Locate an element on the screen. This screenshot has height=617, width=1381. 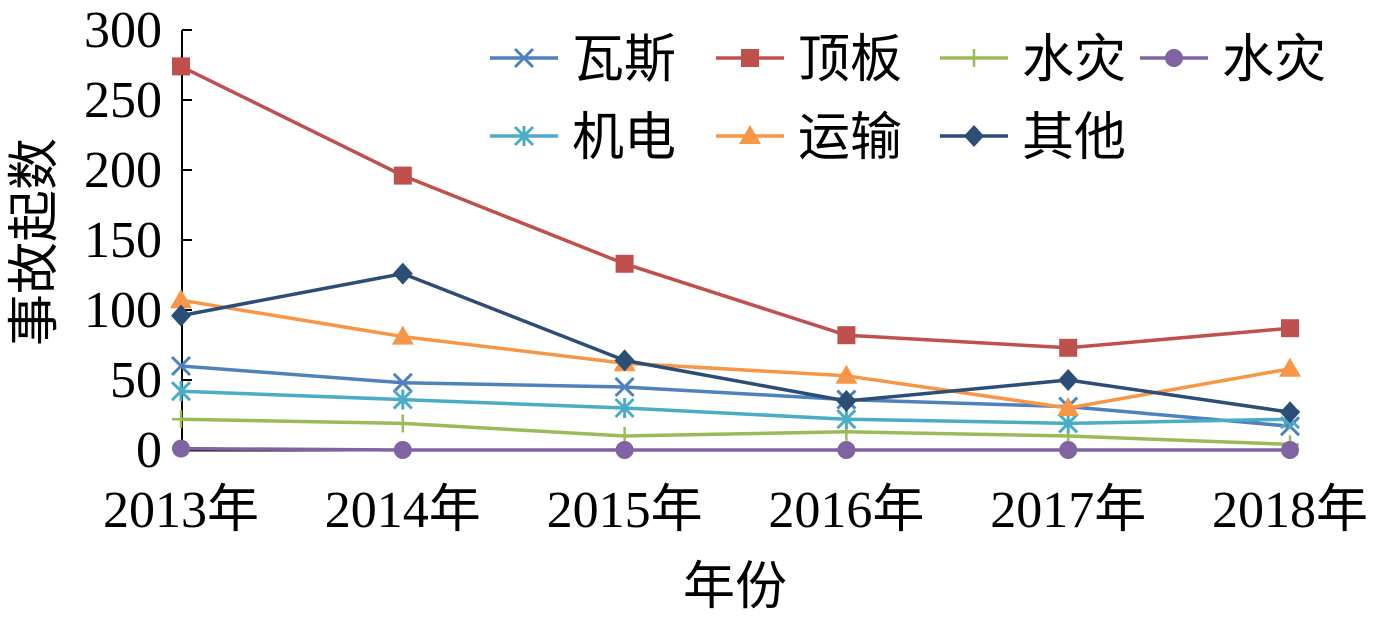
y-tick-label: 100 is located at coordinates (123, 310).